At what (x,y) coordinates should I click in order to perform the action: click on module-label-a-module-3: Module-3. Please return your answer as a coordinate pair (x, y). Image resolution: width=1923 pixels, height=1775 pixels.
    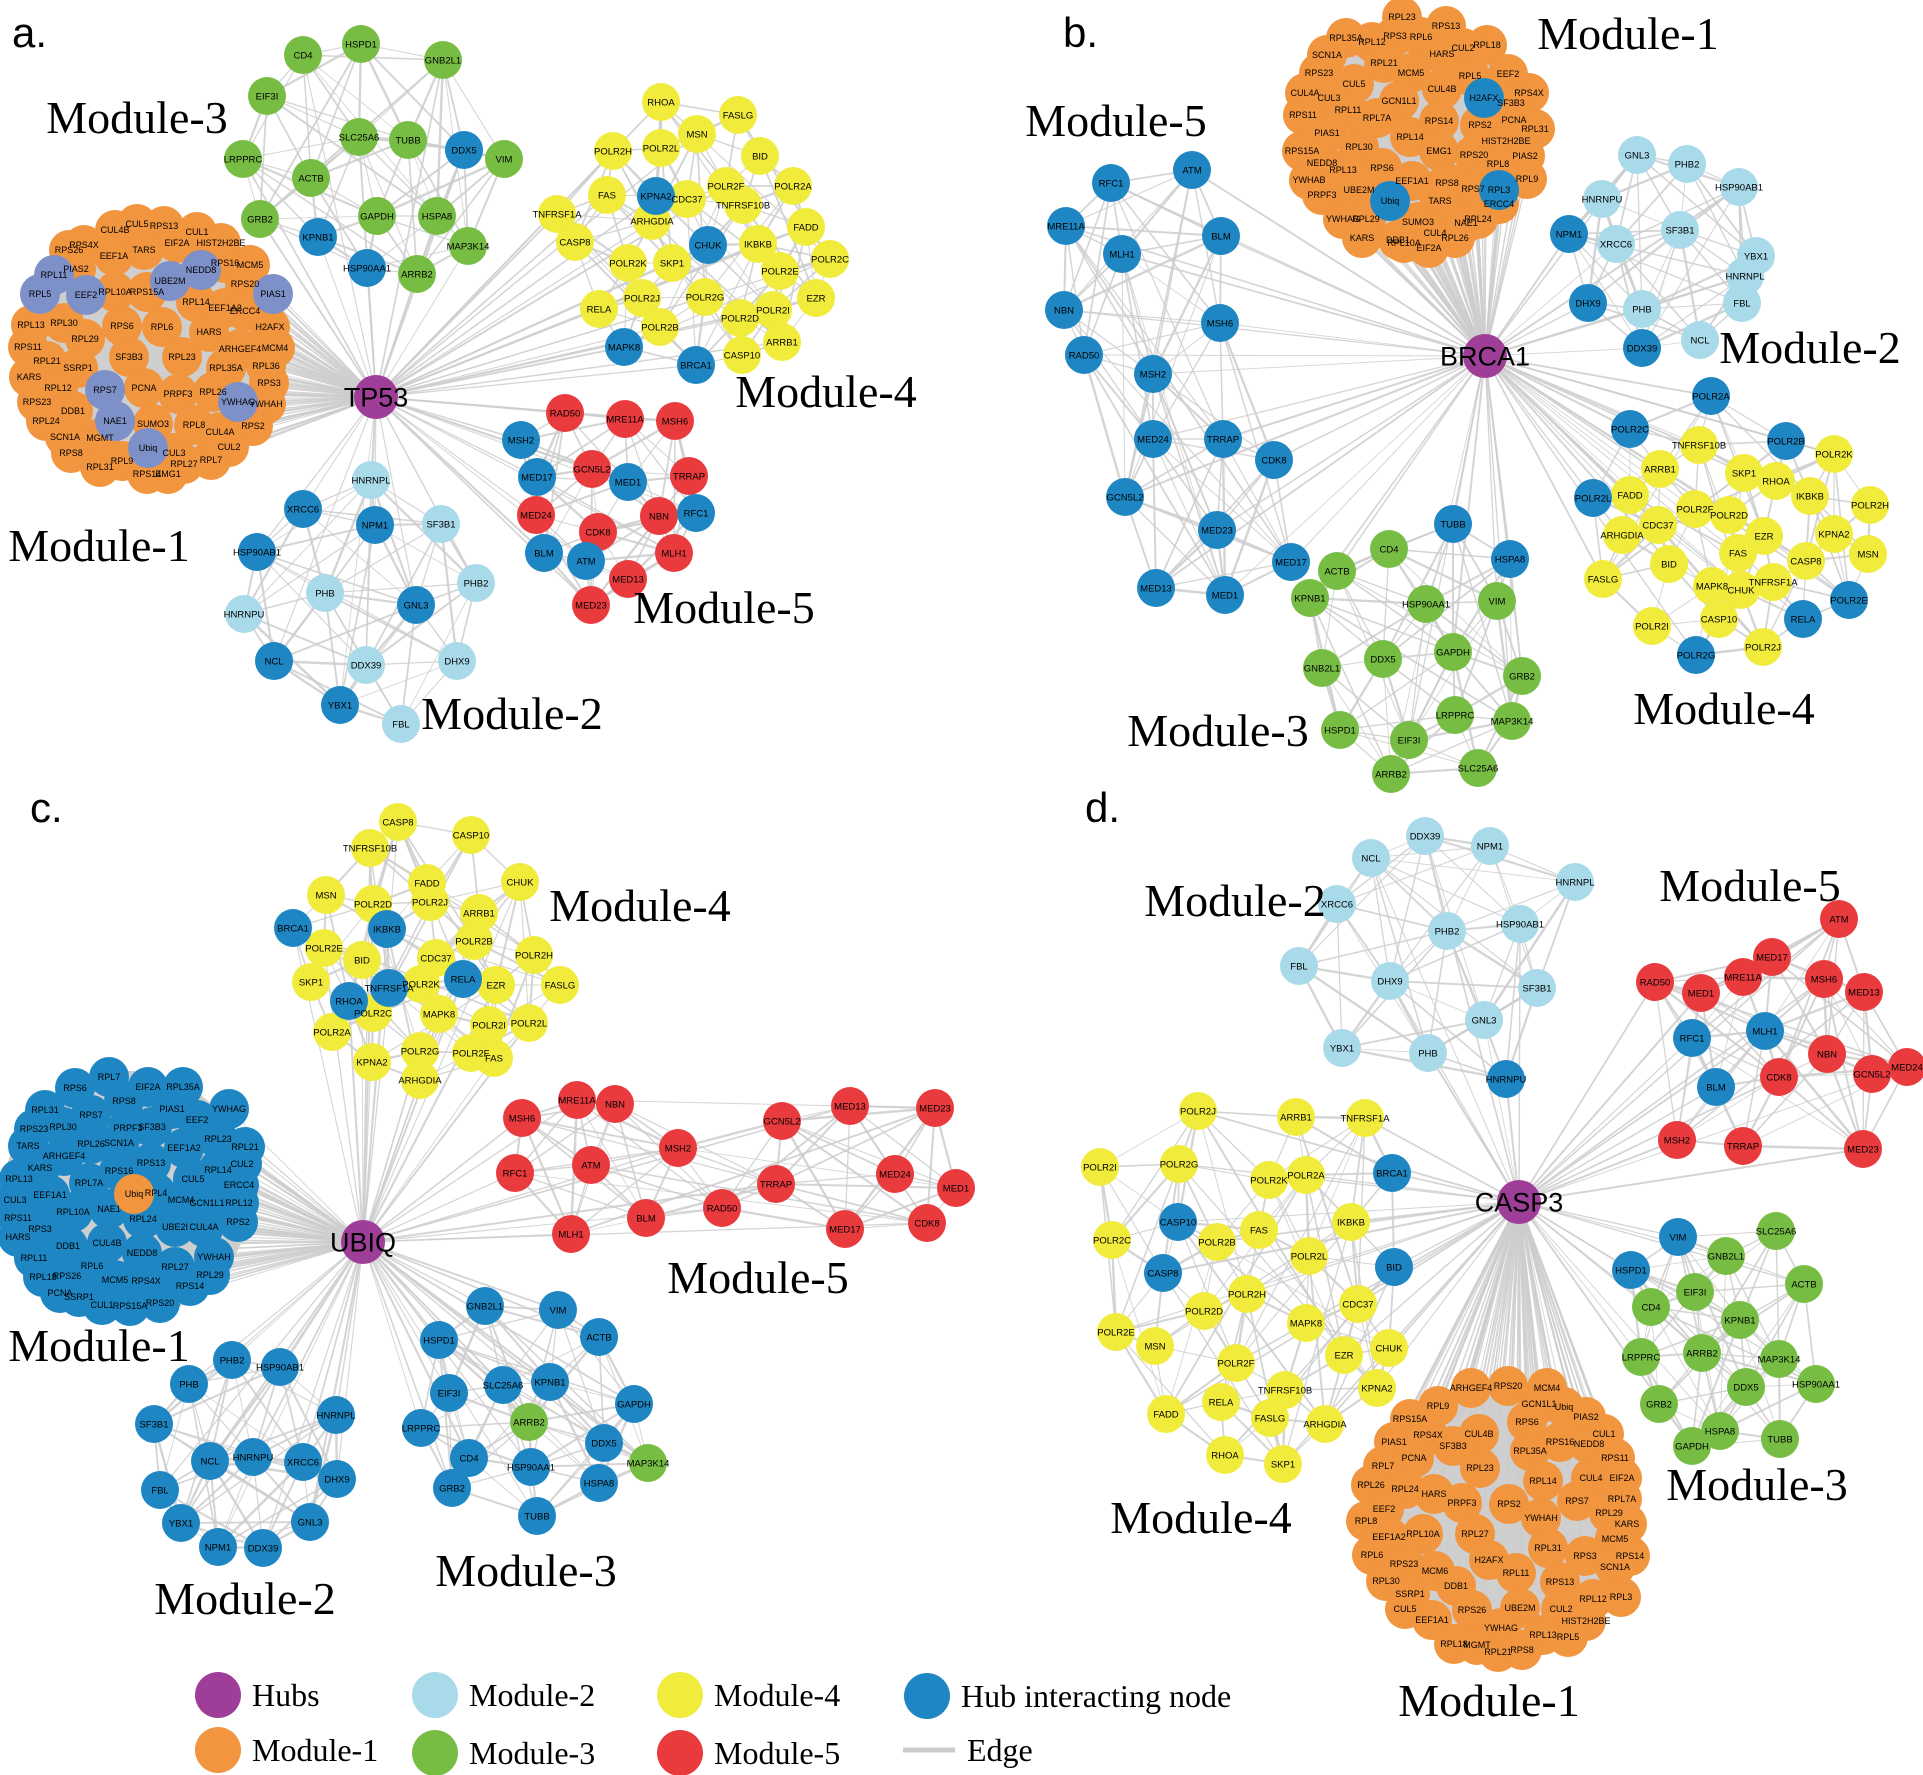
    Looking at the image, I should click on (136, 117).